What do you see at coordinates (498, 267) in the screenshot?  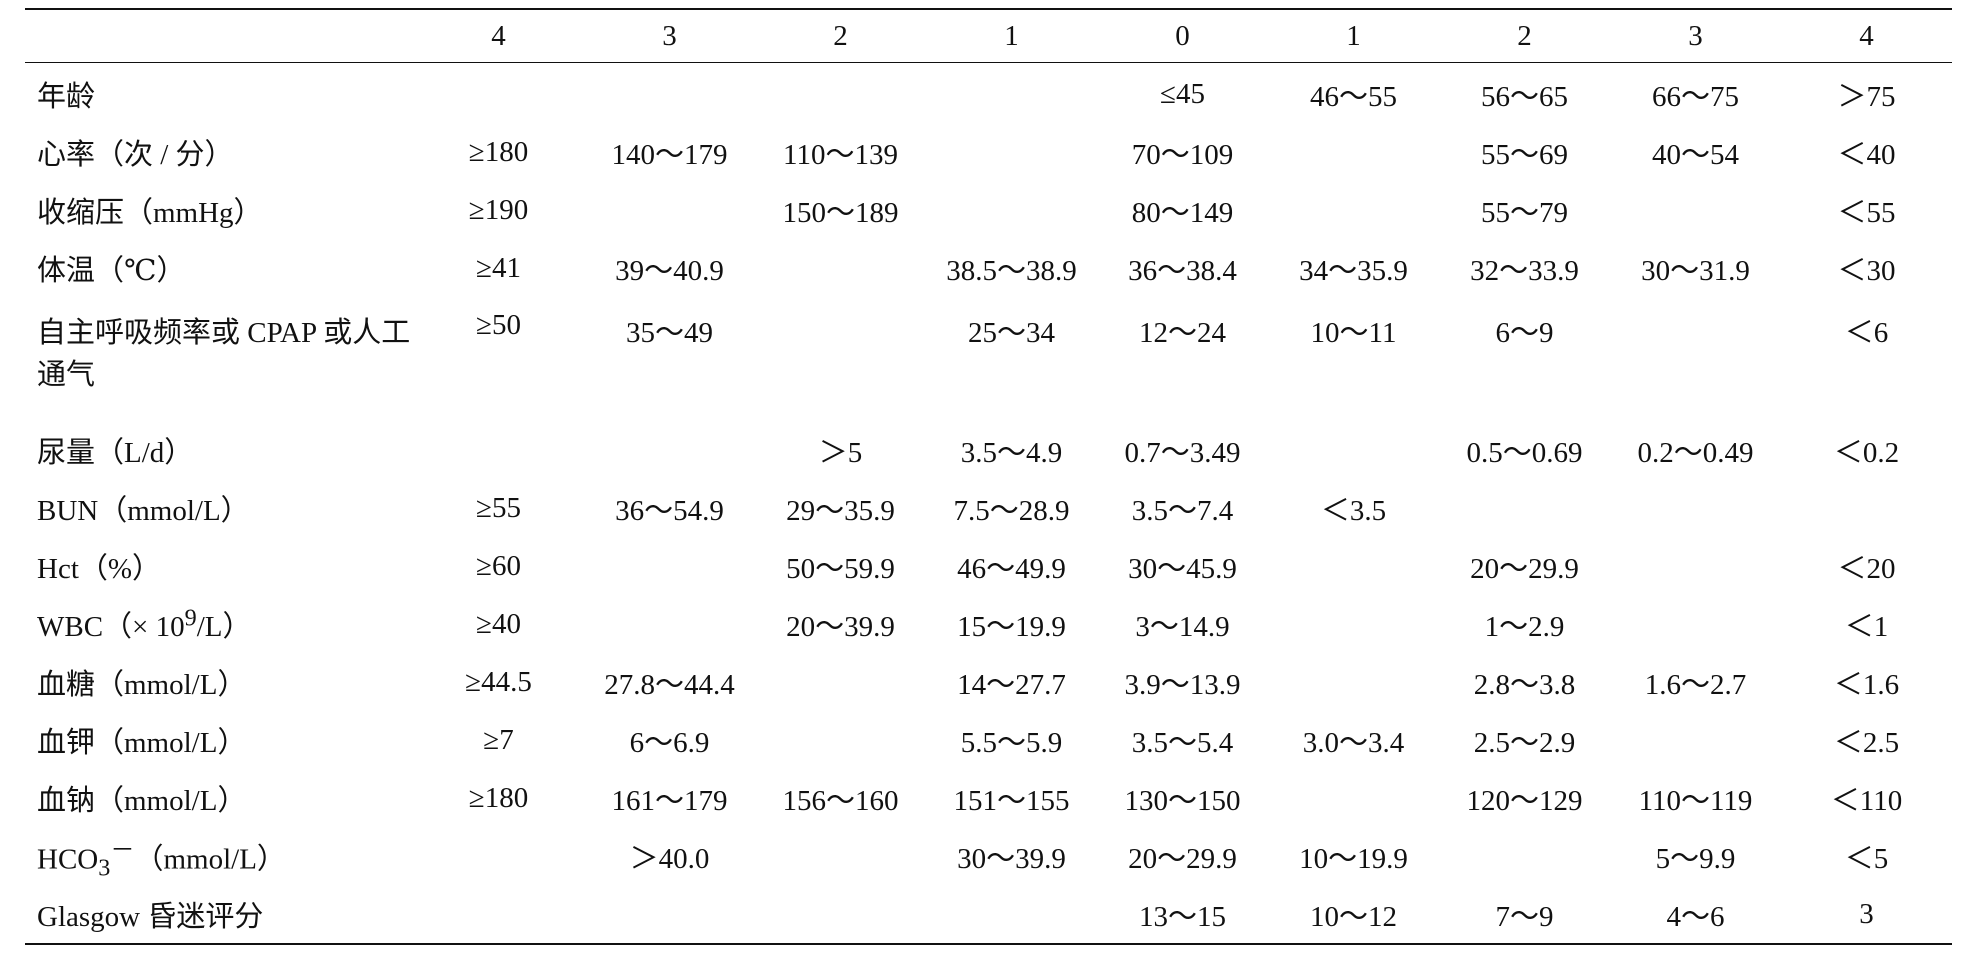 I see `table-cell: ≥41` at bounding box center [498, 267].